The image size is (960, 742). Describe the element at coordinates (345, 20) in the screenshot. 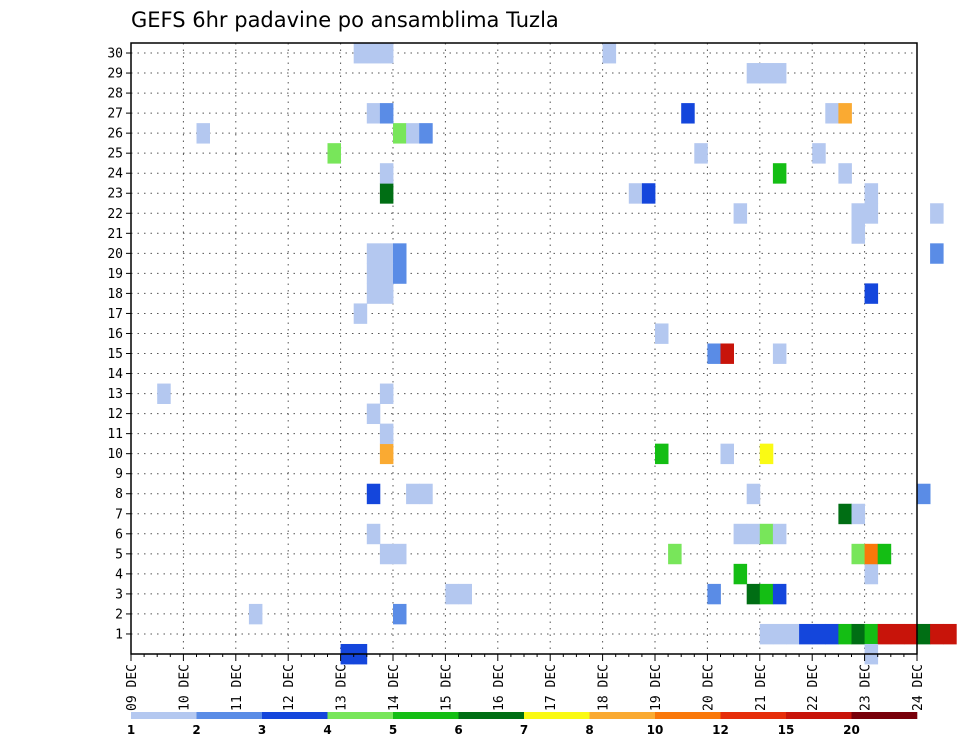

I see `chart-title: GEFS 6hr padavine po ansamblima Tuzla` at that location.